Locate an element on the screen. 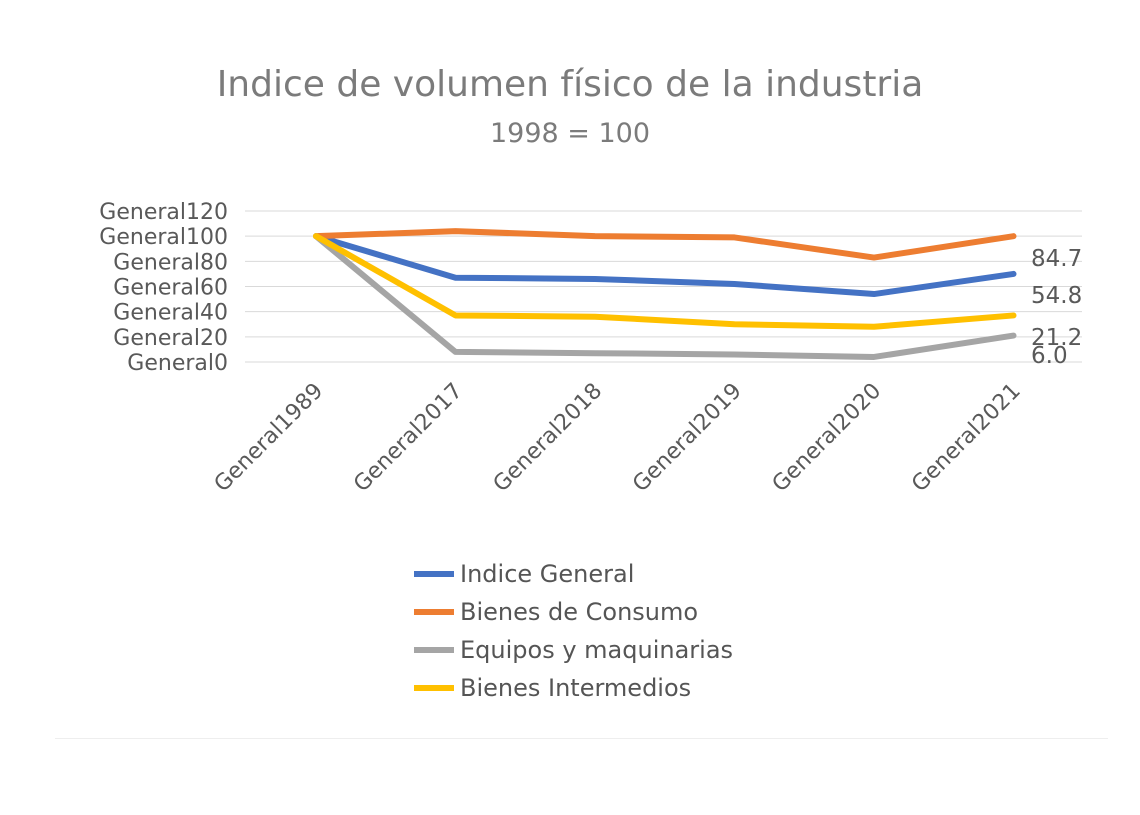 The image size is (1140, 815). legend-item: Indice General is located at coordinates (573, 574).